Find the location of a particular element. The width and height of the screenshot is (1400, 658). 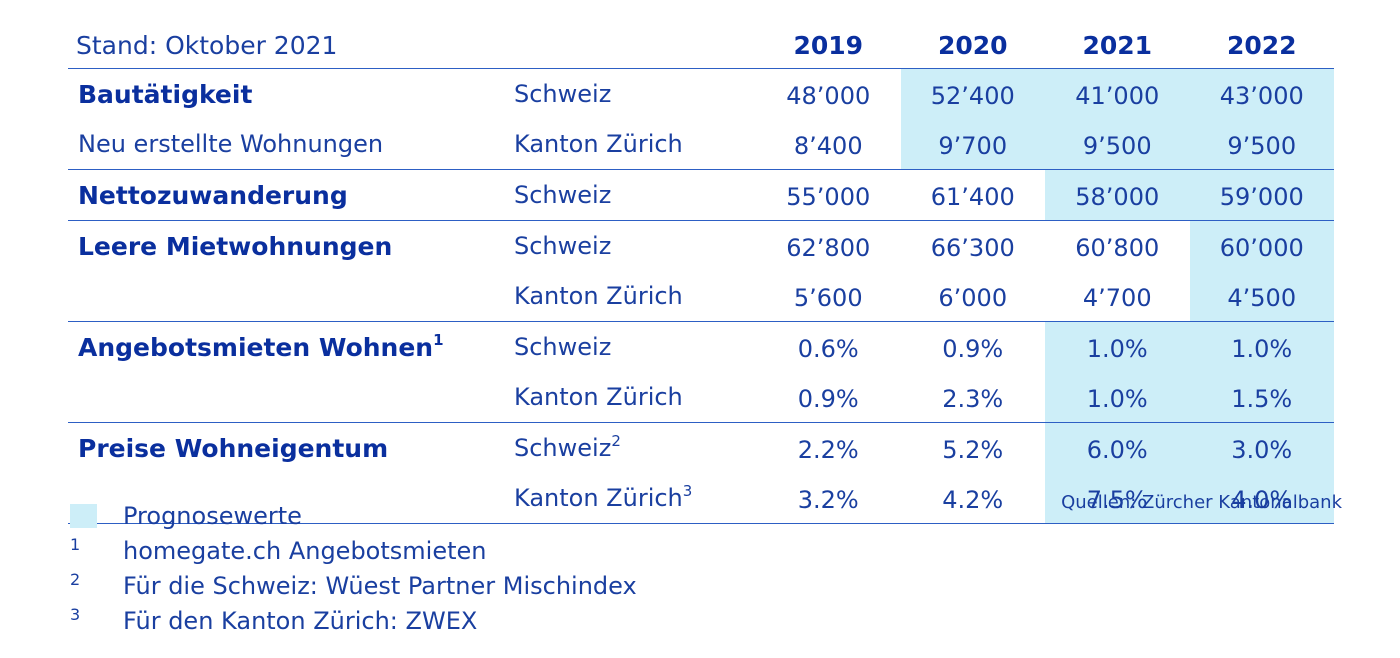

value-cell: 58’000 is located at coordinates (1117, 195).